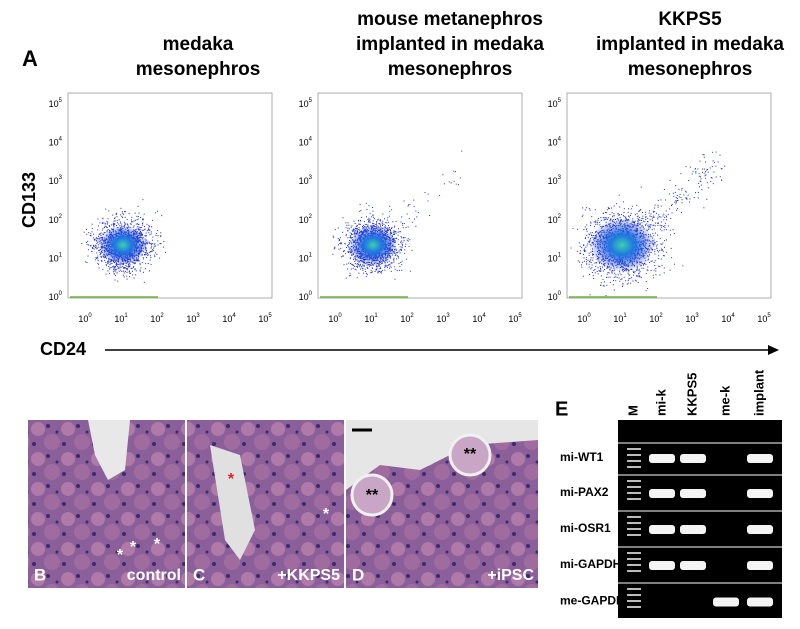 The width and height of the screenshot is (800, 629). I want to click on x-tick-label: 104, so click(728, 319).